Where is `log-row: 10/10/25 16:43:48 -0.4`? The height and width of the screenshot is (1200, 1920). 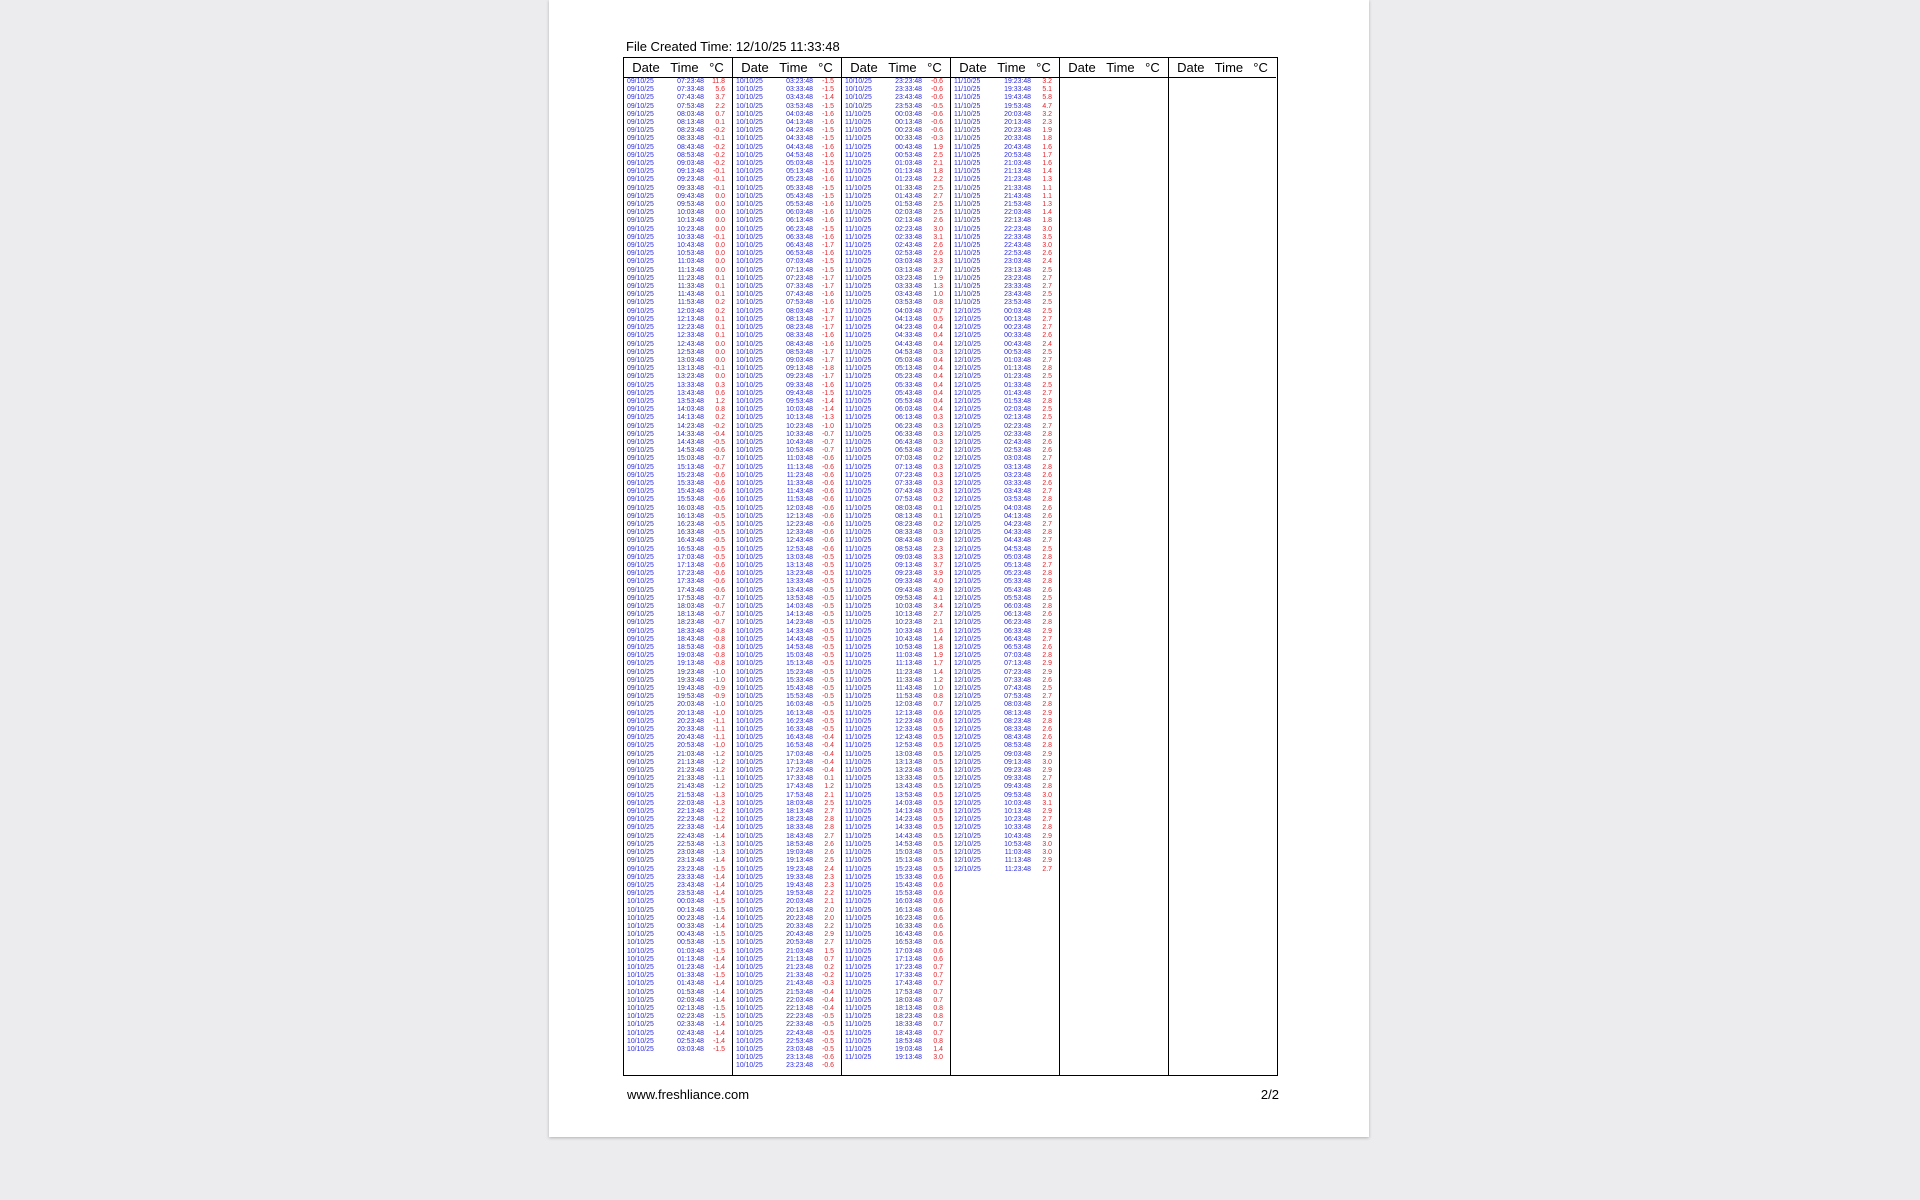 log-row: 10/10/25 16:43:48 -0.4 is located at coordinates (787, 738).